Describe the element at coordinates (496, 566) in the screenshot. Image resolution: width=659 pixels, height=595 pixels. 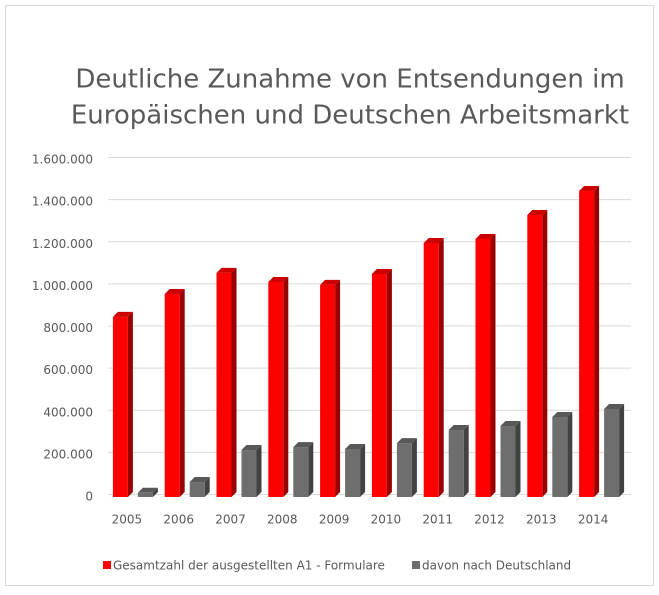
I see `legend-label: davon nach Deutschland` at that location.